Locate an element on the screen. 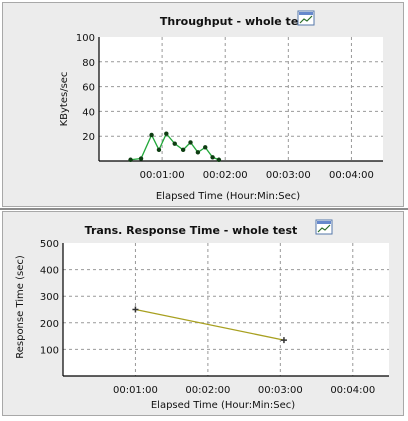  chart-title: Throughput - whole test is located at coordinates (235, 21).